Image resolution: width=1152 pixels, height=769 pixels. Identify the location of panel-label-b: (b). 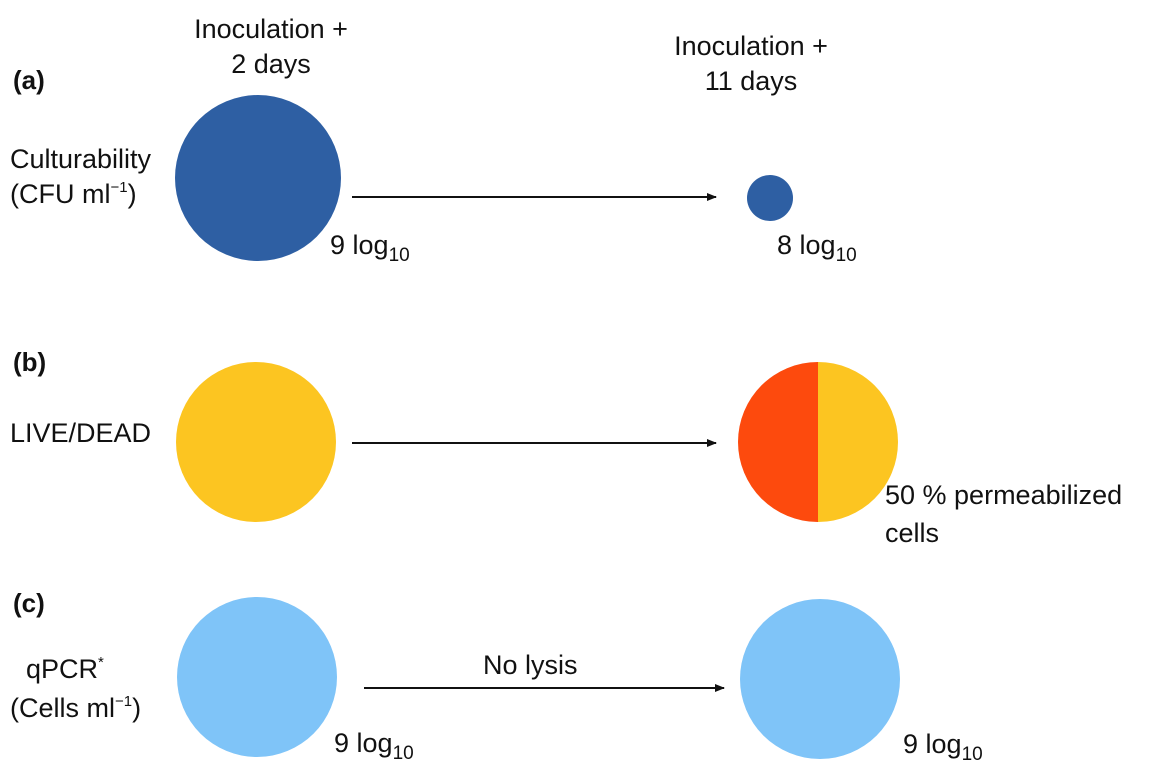
(30, 362).